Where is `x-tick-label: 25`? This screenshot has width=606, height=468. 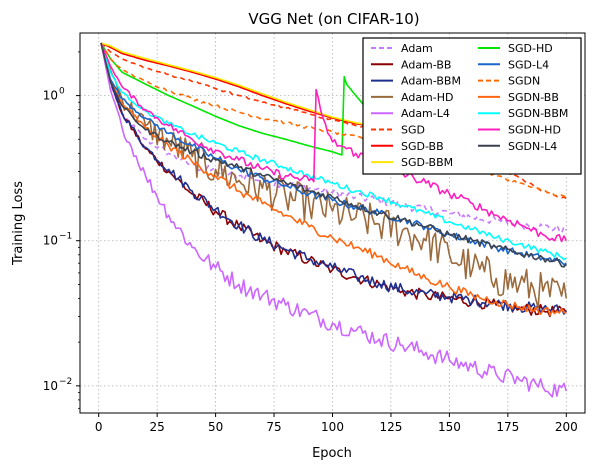
x-tick-label: 25 is located at coordinates (157, 427).